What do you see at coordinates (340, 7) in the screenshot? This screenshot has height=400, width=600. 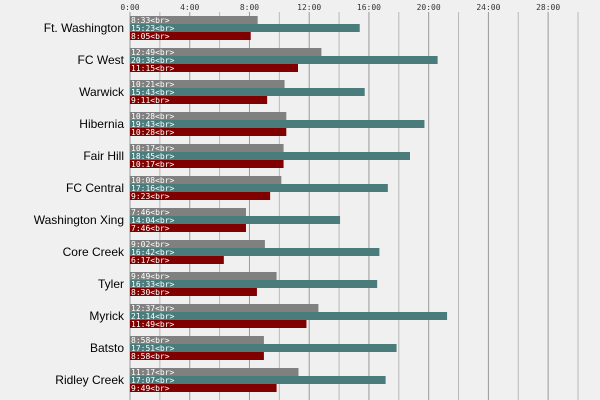 I see `x-axis-ticks: 0:00 4:00 8:00 12:00 16:00 20:00 24:00 28:00` at bounding box center [340, 7].